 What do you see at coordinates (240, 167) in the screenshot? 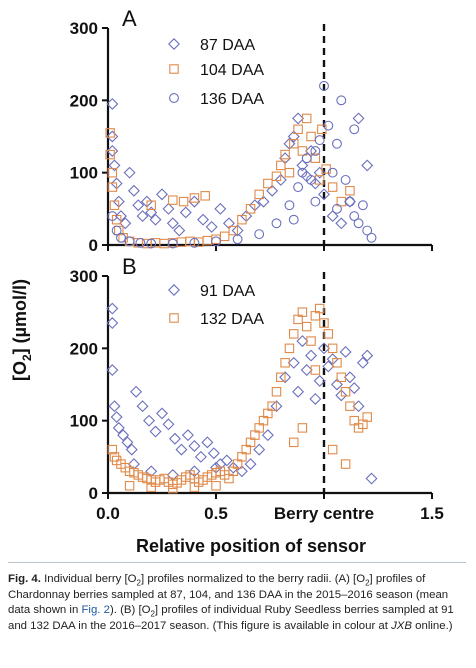
I see `series-87-daa` at bounding box center [240, 167].